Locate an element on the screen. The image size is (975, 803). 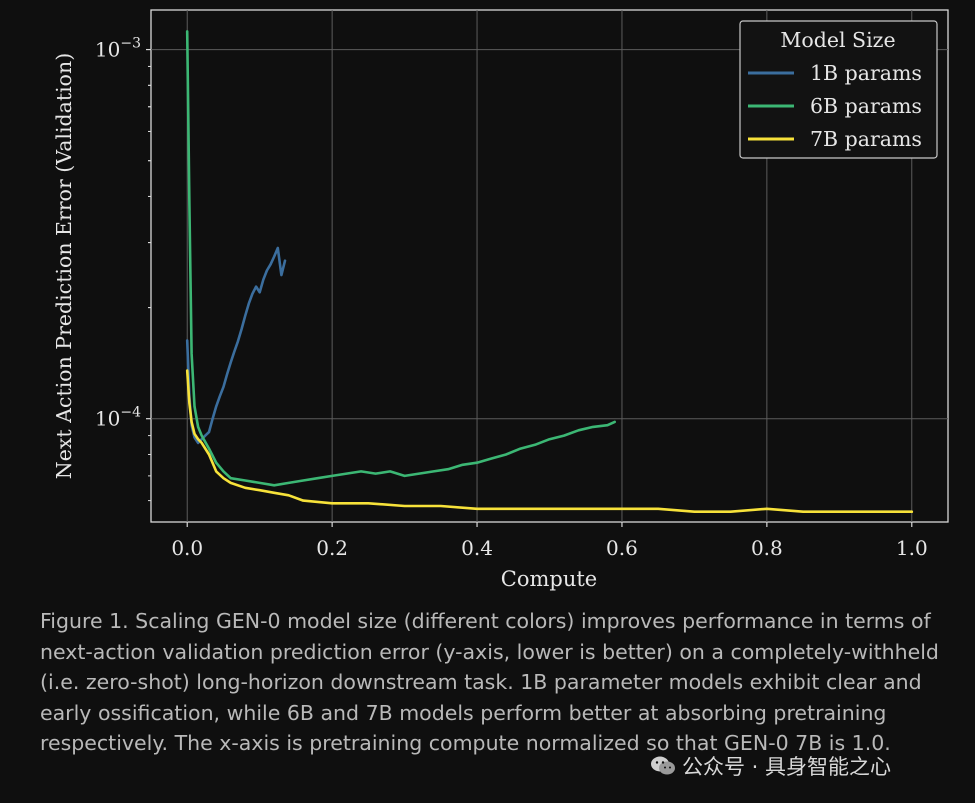
x-tick-label: 0.0 is located at coordinates (187, 548).